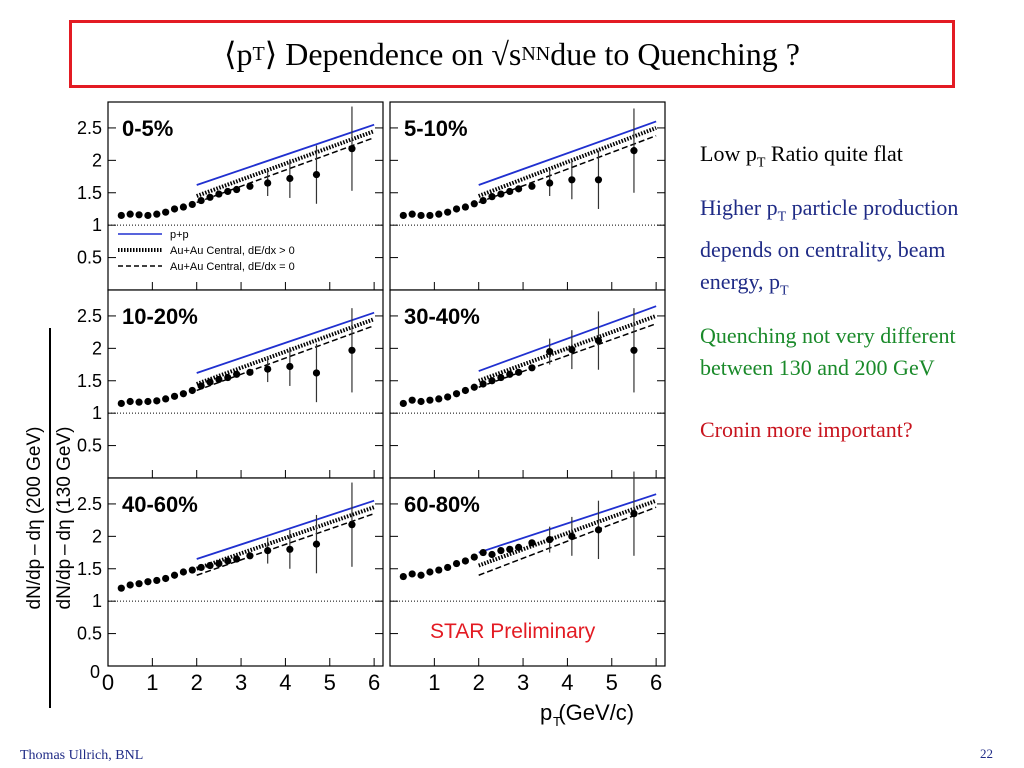  Describe the element at coordinates (393, 54) in the screenshot. I see `title-part-mid: ⟩ Dependence on √s` at that location.